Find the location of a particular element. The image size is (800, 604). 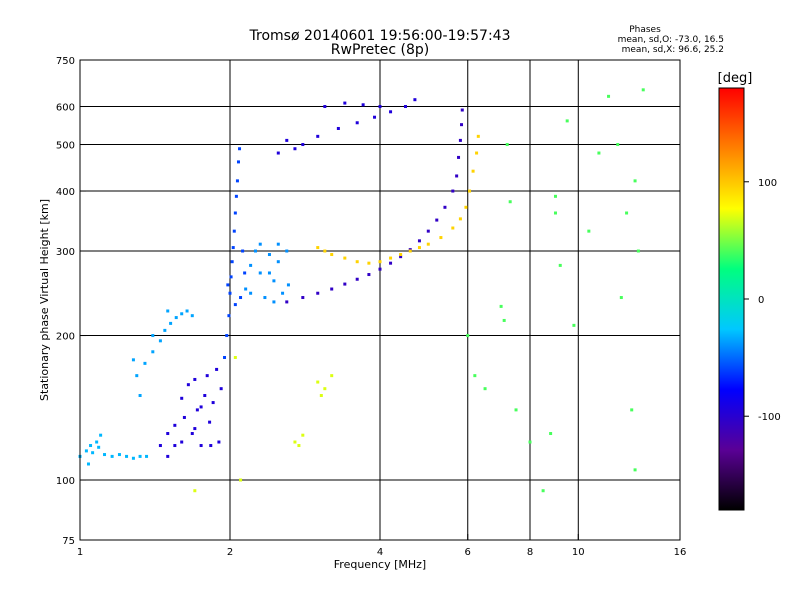

y-tick-label: 600 is located at coordinates (65, 108).